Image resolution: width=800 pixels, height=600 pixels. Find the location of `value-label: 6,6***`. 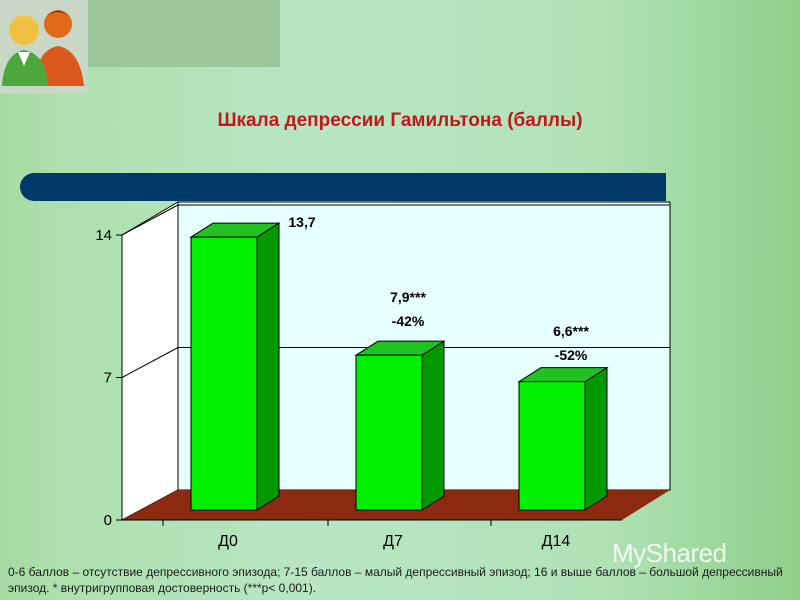

value-label: 6,6*** is located at coordinates (571, 331).